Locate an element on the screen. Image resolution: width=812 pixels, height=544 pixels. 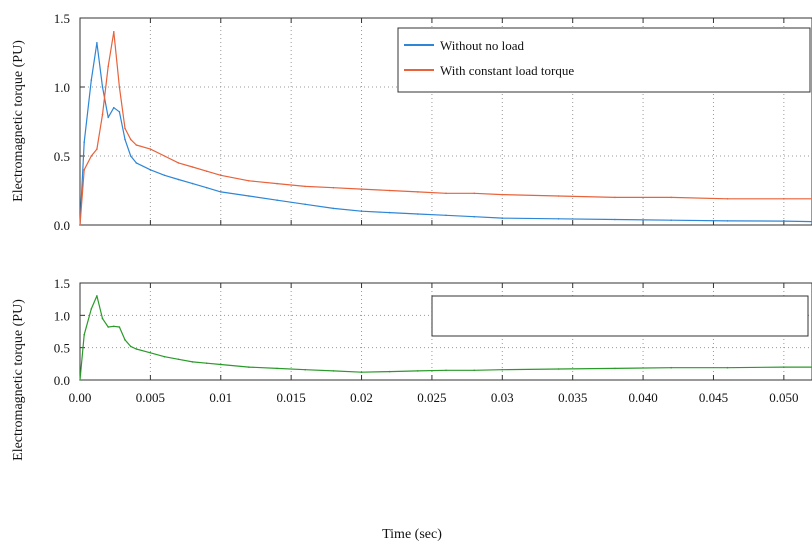
x-tick-label: 0.03 is located at coordinates (502, 397).